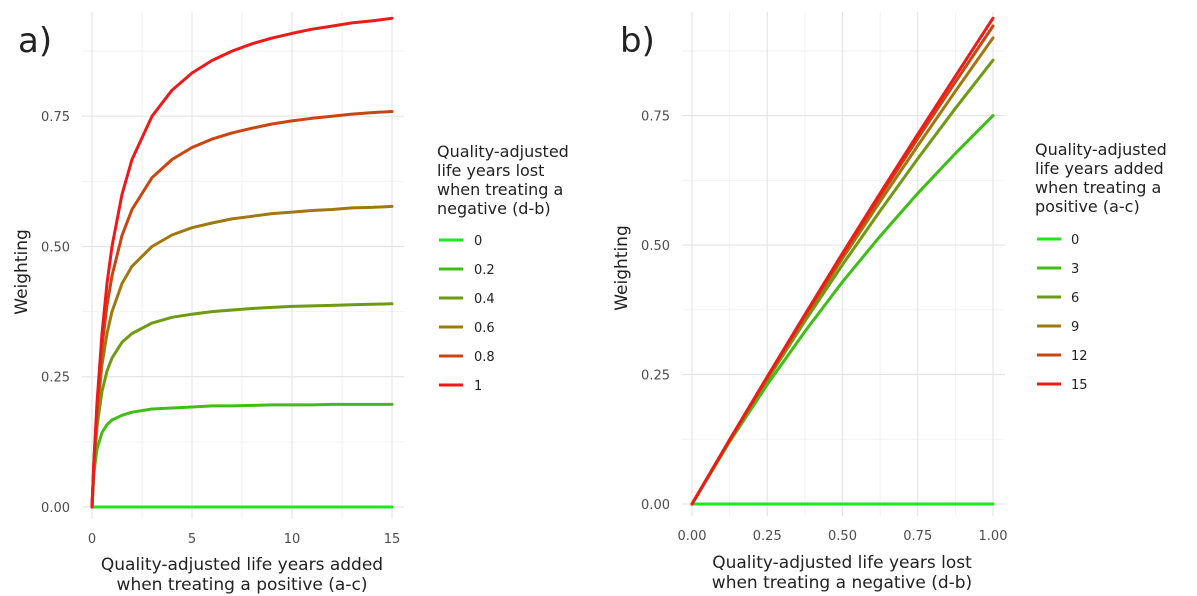 This screenshot has height=596, width=1197. Describe the element at coordinates (242, 455) in the screenshot. I see `series-line-0.2` at that location.